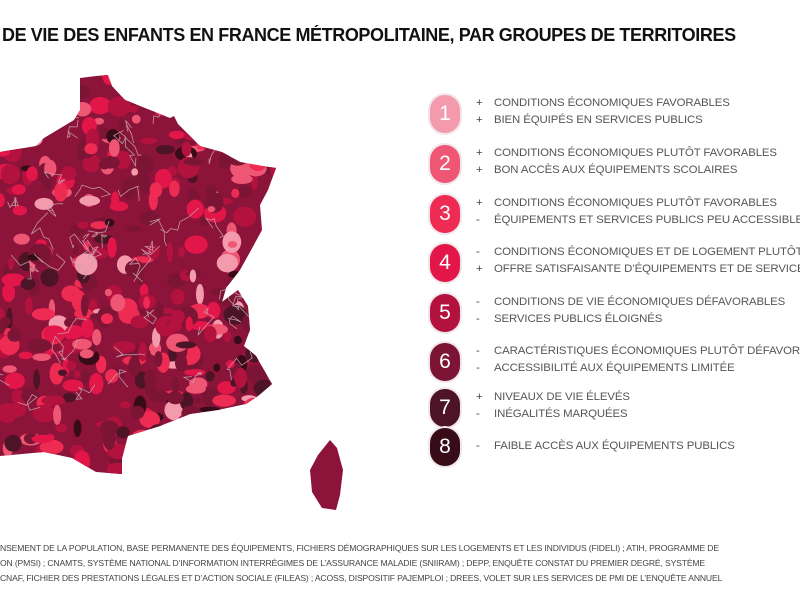  What do you see at coordinates (614, 368) in the screenshot?
I see `legend-text: ACCESSIBILITÉ AUX ÉQUIPEMENTS LIMITÉE` at bounding box center [614, 368].